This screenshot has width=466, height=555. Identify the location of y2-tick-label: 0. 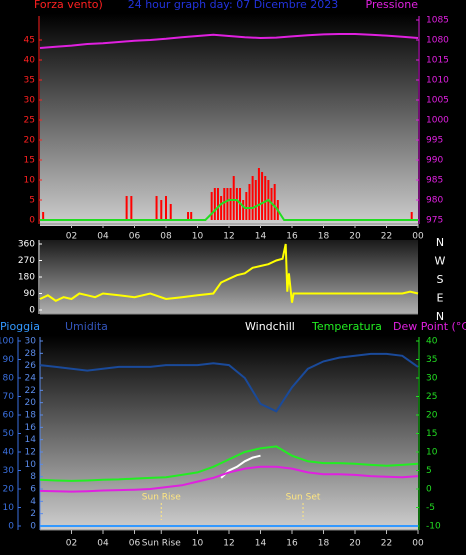
(429, 490).